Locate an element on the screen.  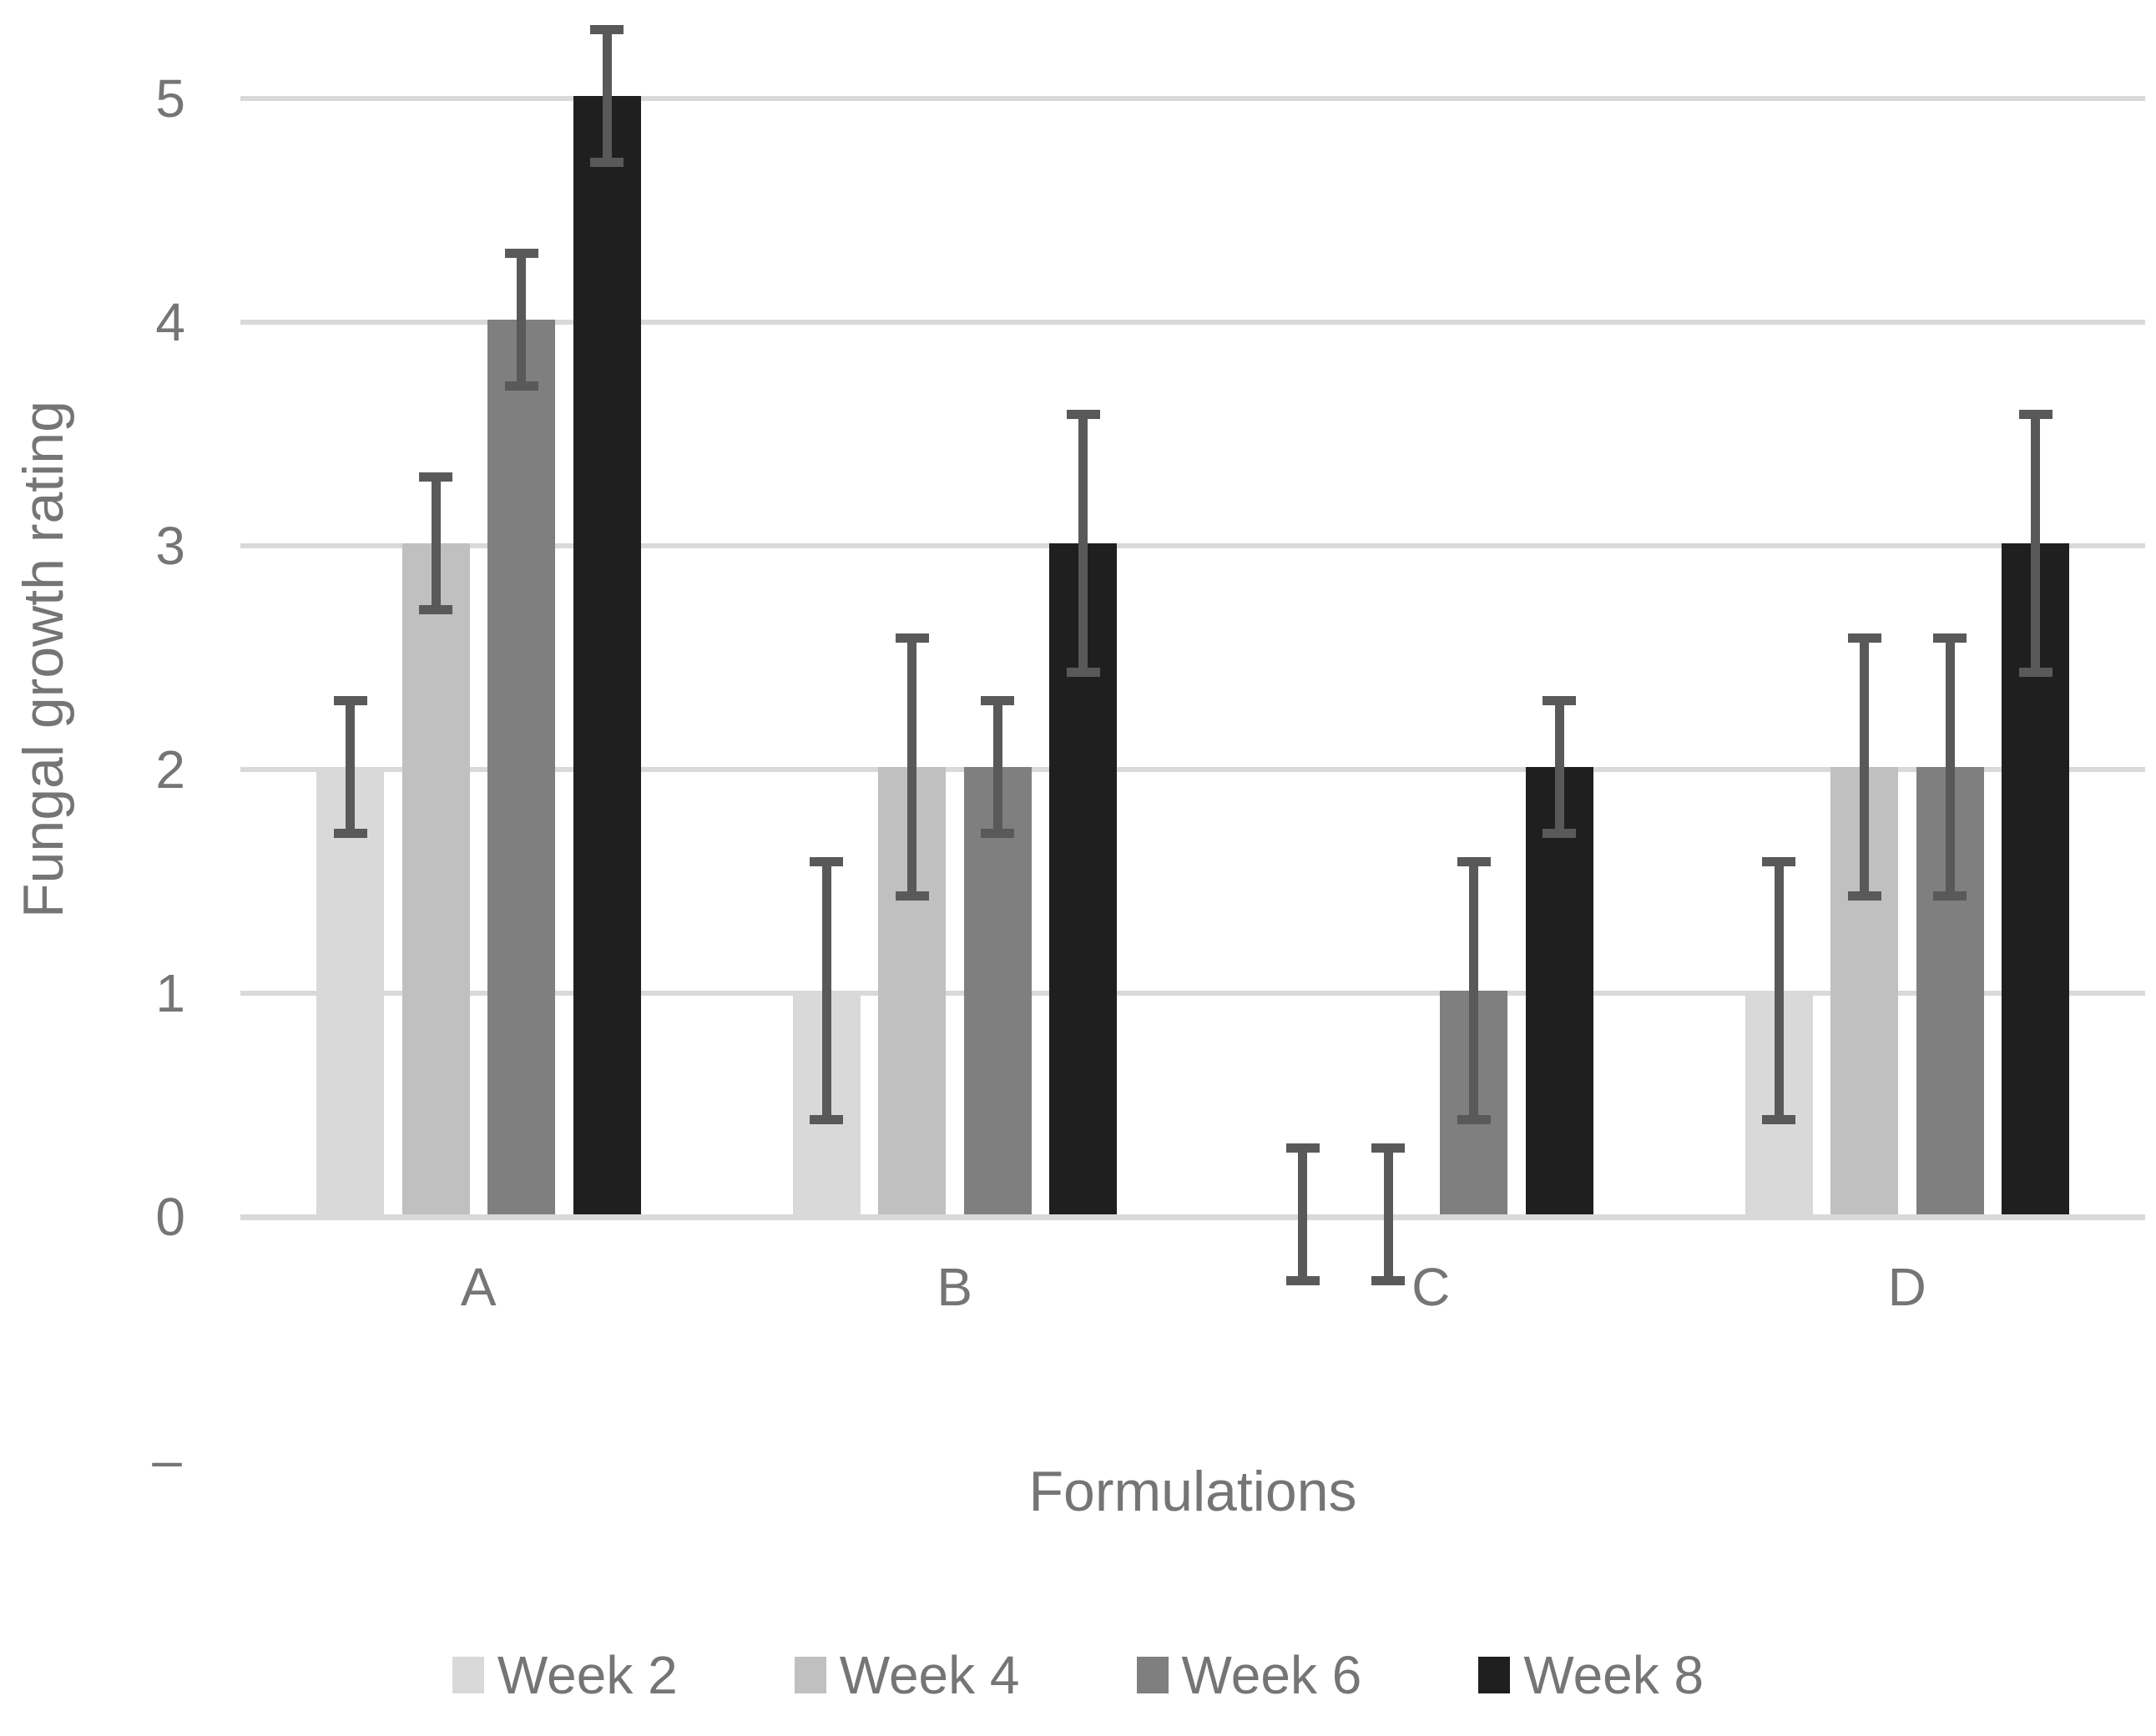
legend-item: Week 8 is located at coordinates (1591, 1675).